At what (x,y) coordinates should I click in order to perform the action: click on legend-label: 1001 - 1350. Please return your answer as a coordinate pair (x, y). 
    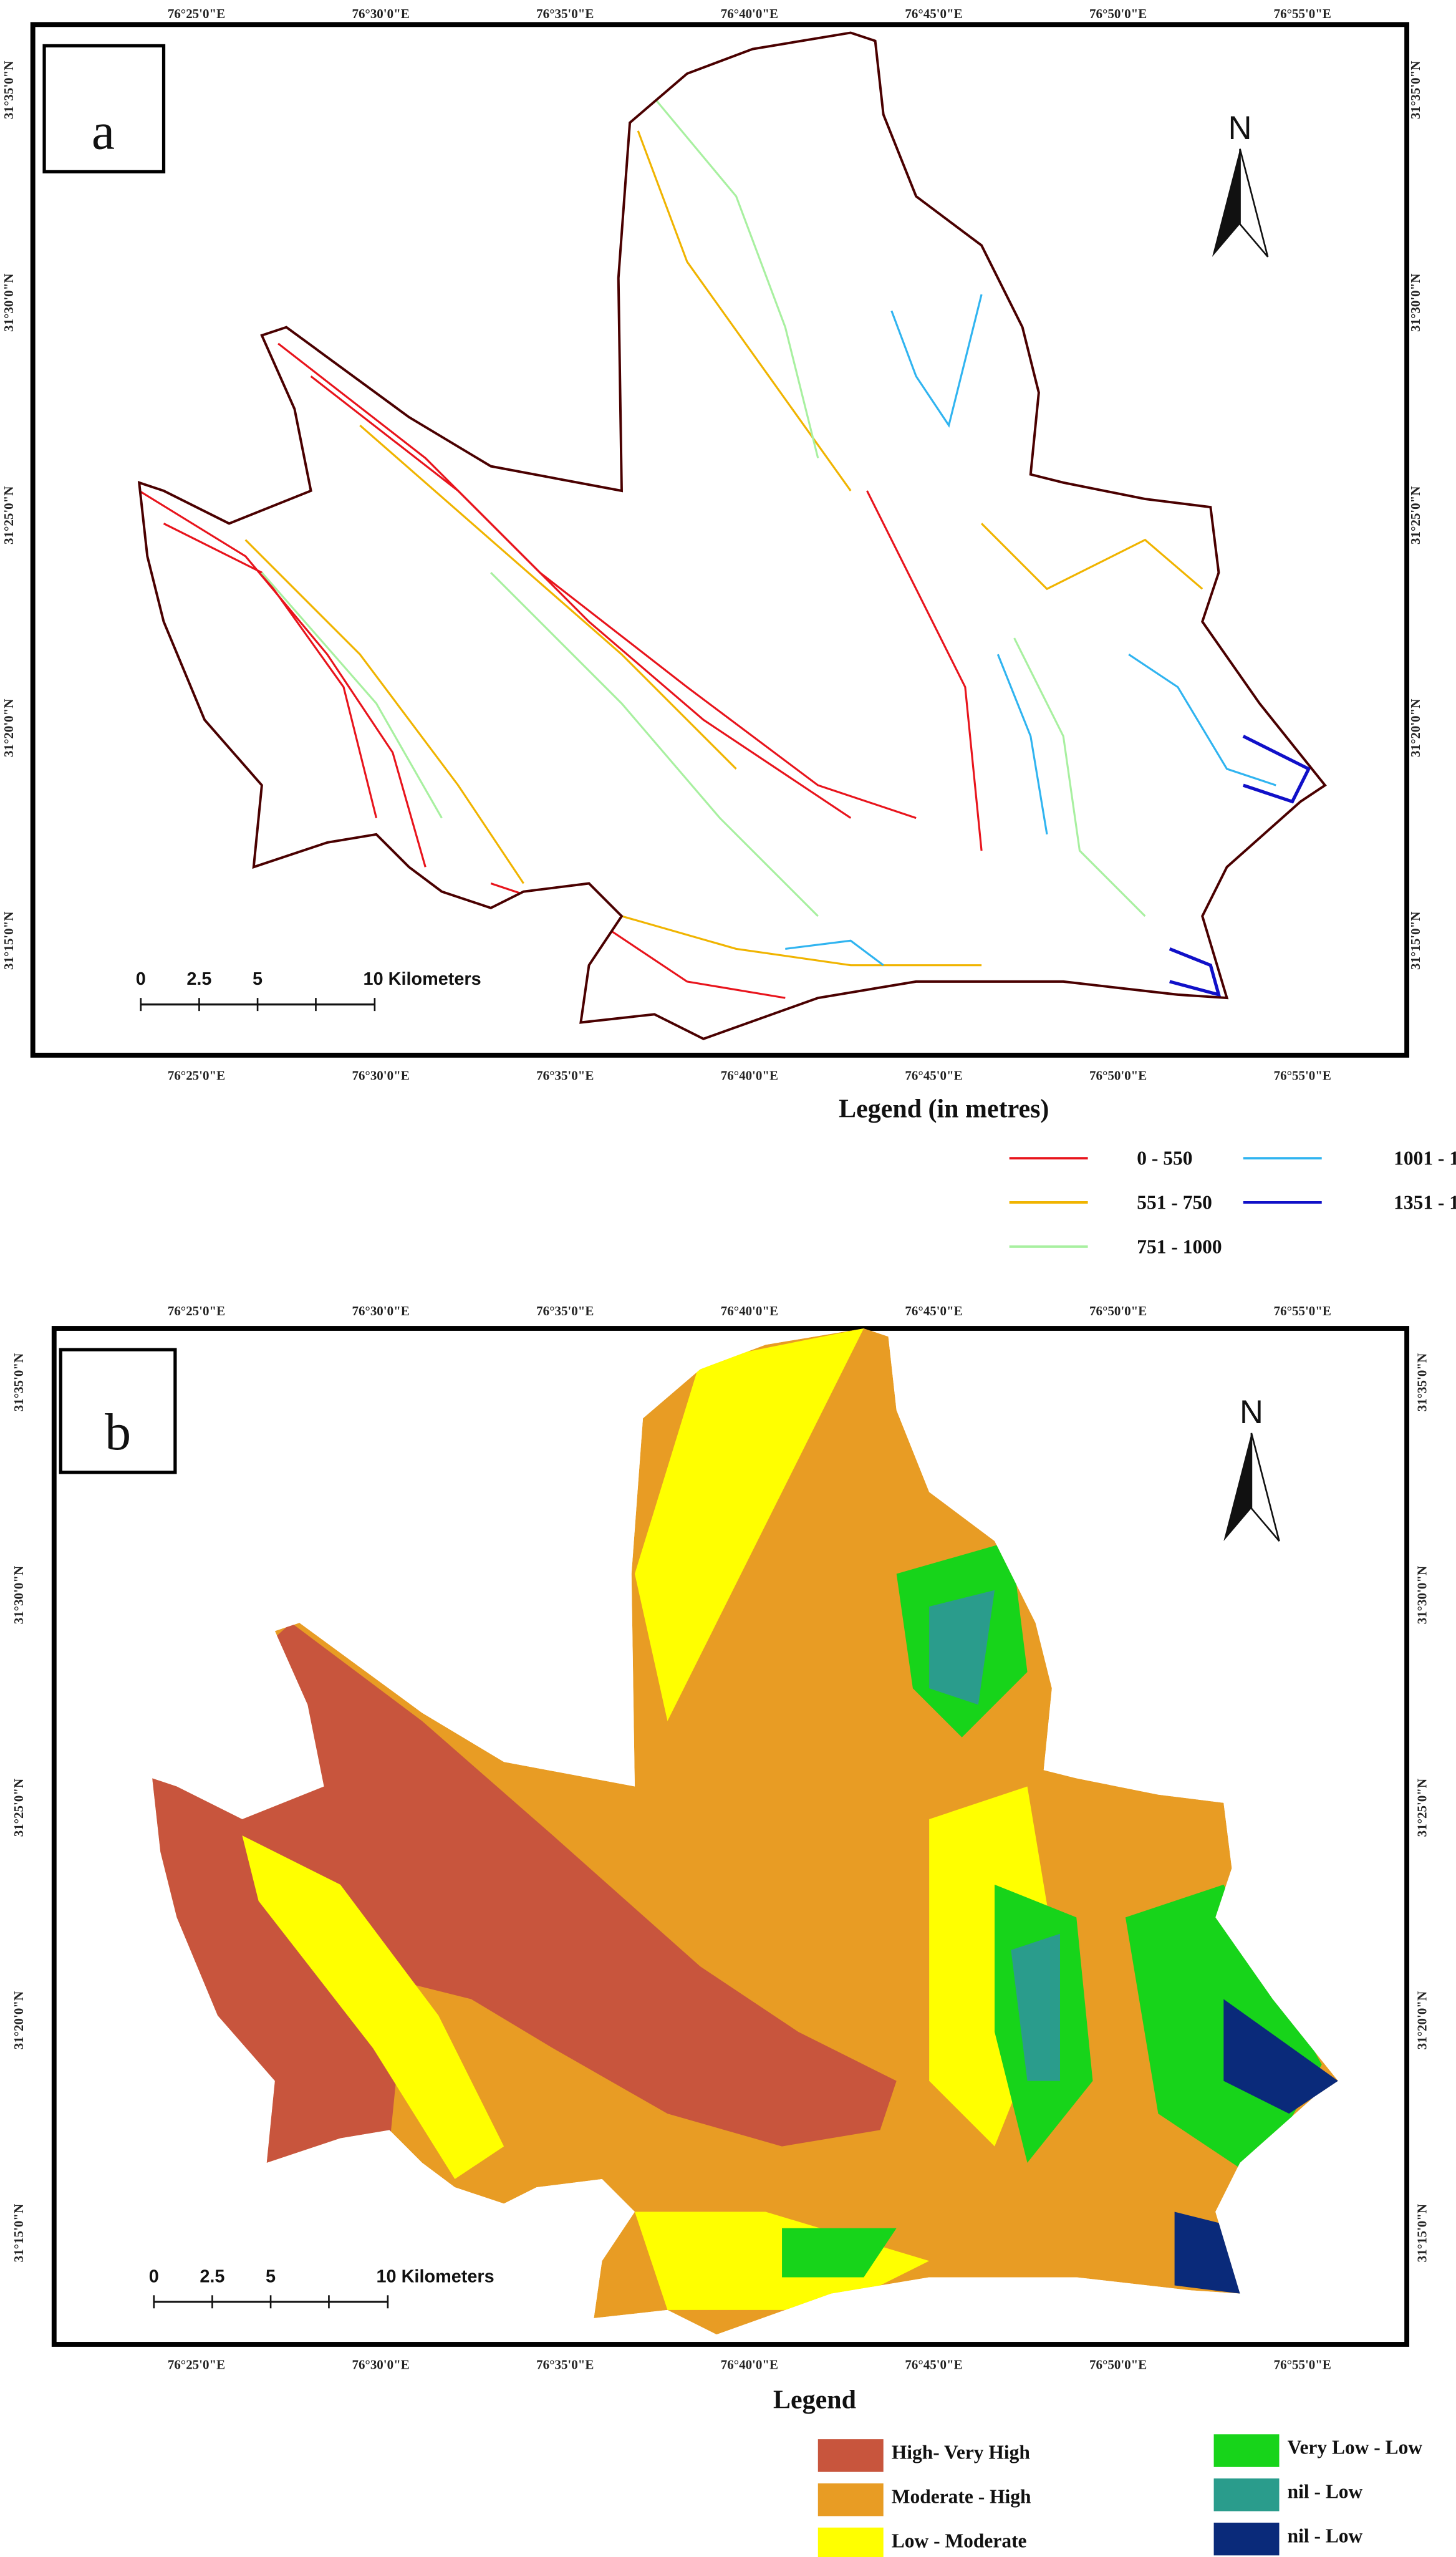
    Looking at the image, I should click on (1425, 1158).